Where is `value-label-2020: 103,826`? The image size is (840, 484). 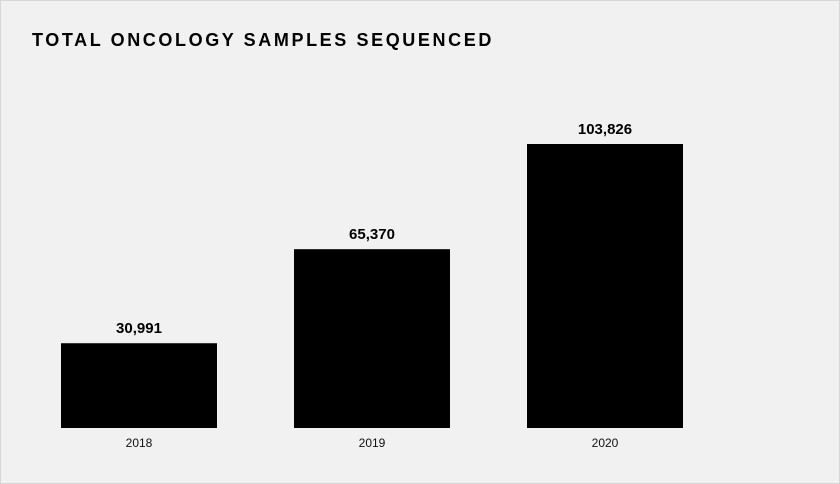 value-label-2020: 103,826 is located at coordinates (605, 129).